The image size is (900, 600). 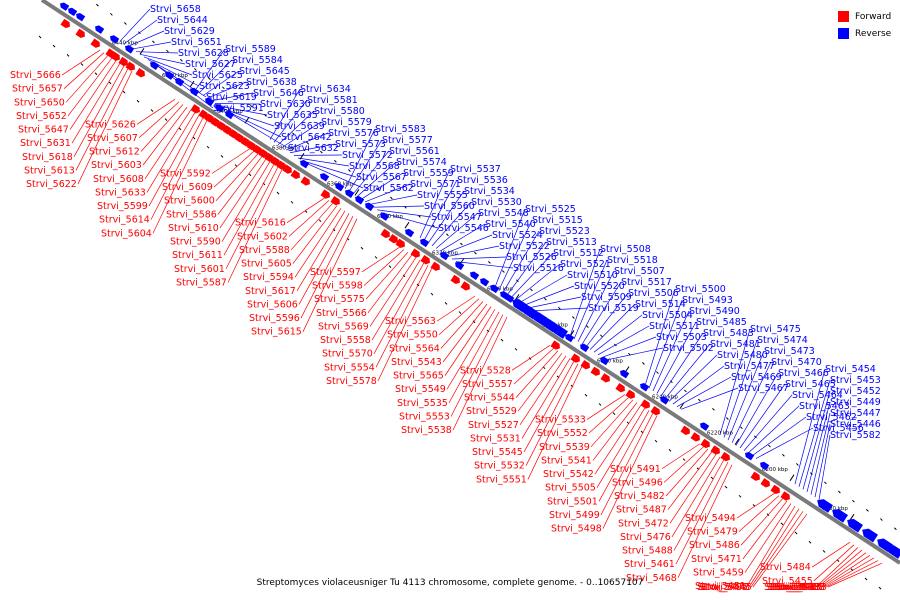 What do you see at coordinates (191, 214) in the screenshot?
I see `gene-label: Strvi_5586` at bounding box center [191, 214].